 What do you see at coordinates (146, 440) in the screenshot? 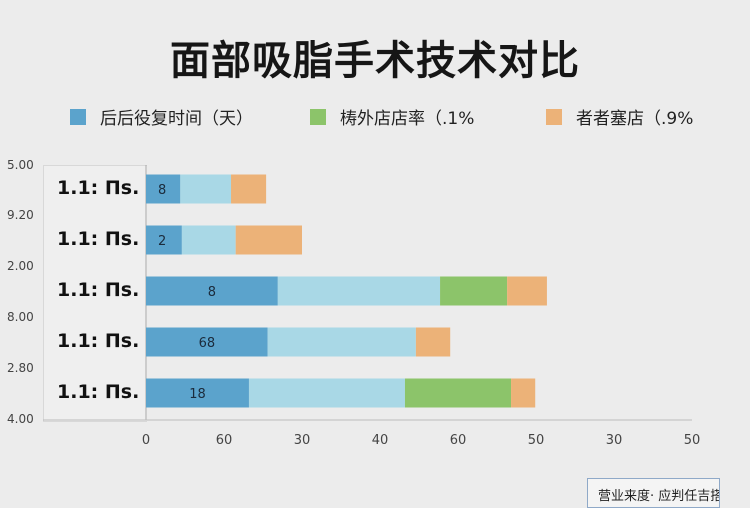
I see `x-tick-label: 0` at bounding box center [146, 440].